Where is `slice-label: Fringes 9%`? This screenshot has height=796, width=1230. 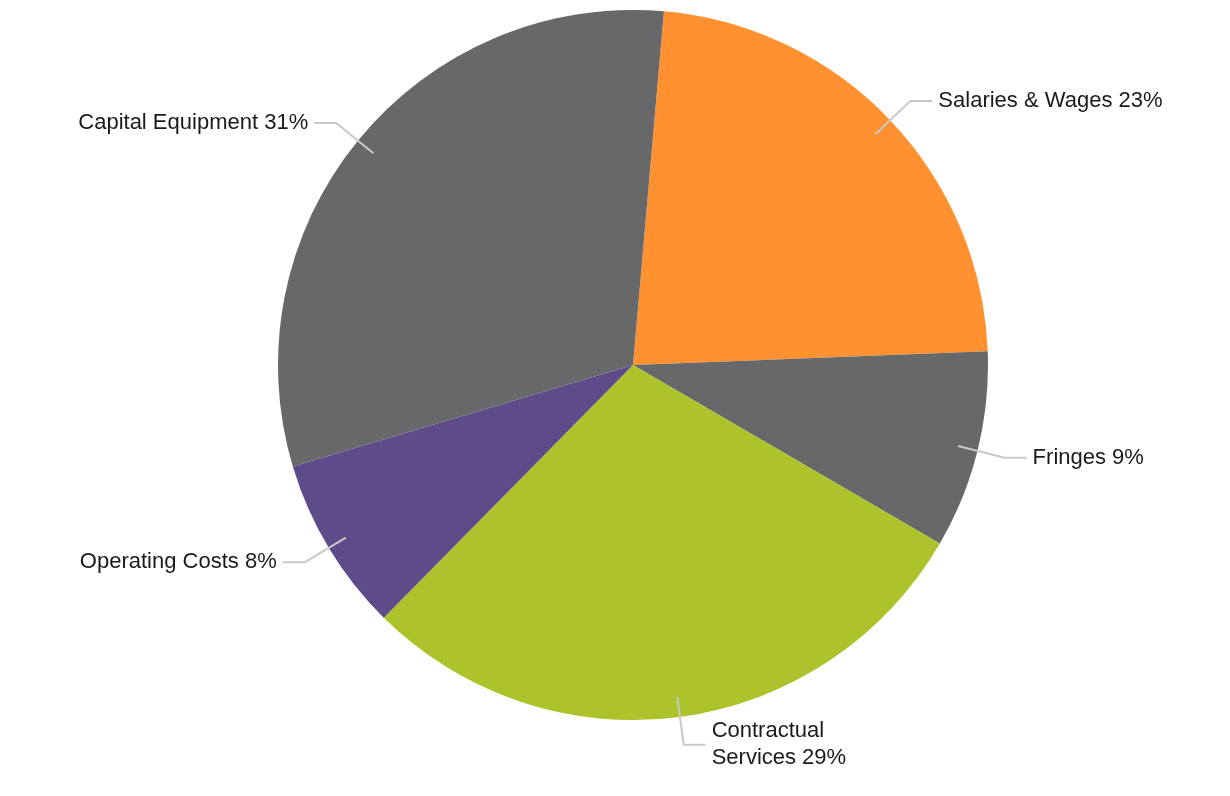 slice-label: Fringes 9% is located at coordinates (1088, 456).